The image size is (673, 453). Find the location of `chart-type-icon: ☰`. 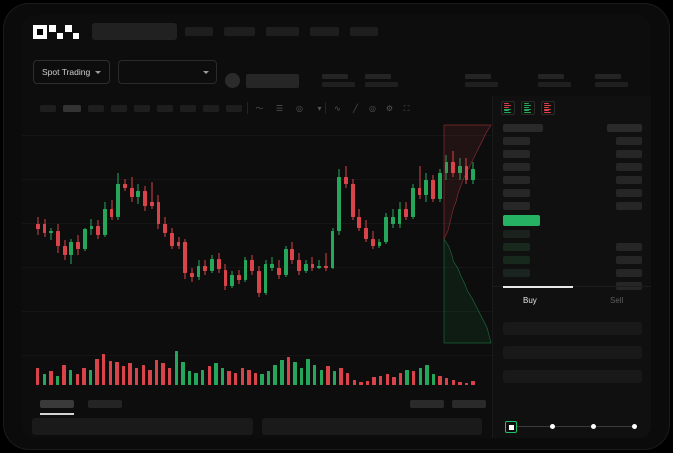

chart-type-icon: ☰ is located at coordinates (279, 108).